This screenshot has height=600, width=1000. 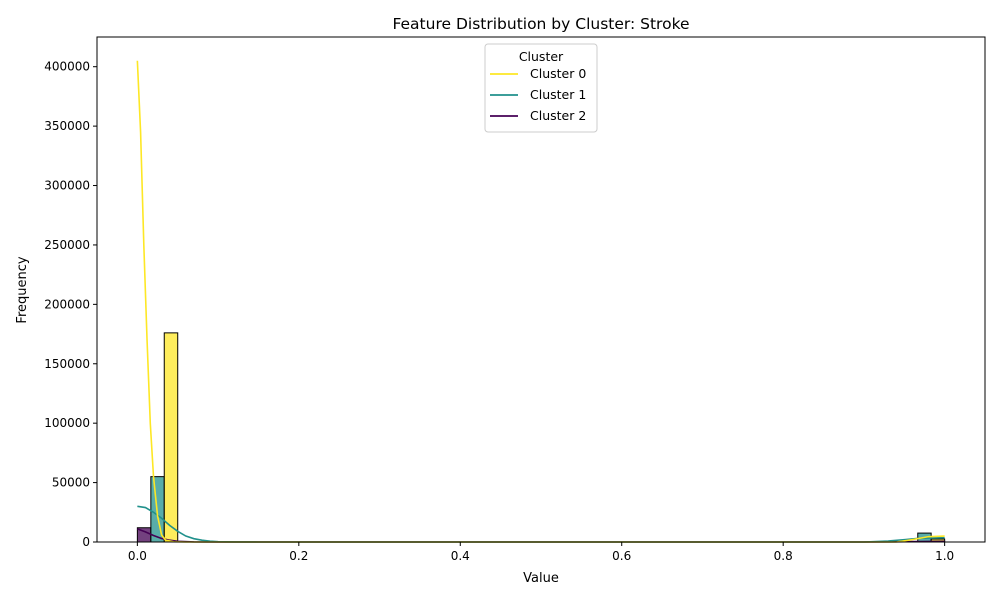 I want to click on x-tick-label: 0.2, so click(x=298, y=556).